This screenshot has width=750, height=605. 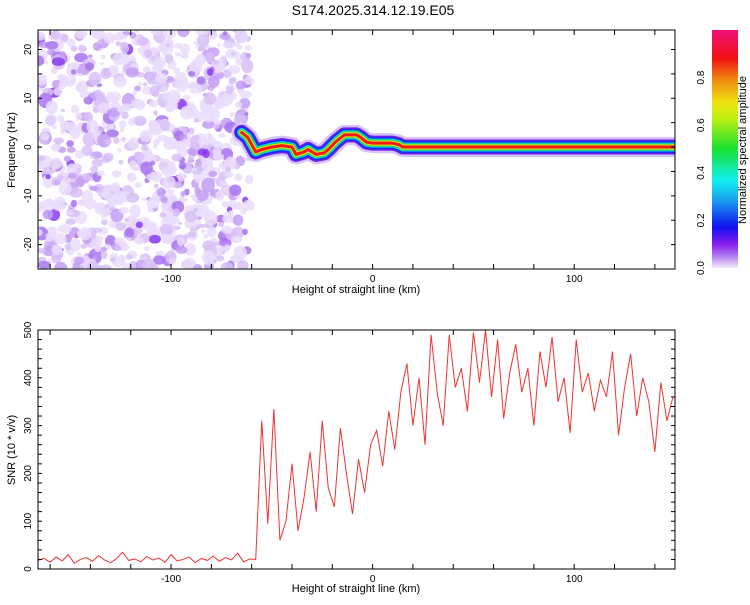 What do you see at coordinates (725, 149) in the screenshot?
I see `colorbar-gradient` at bounding box center [725, 149].